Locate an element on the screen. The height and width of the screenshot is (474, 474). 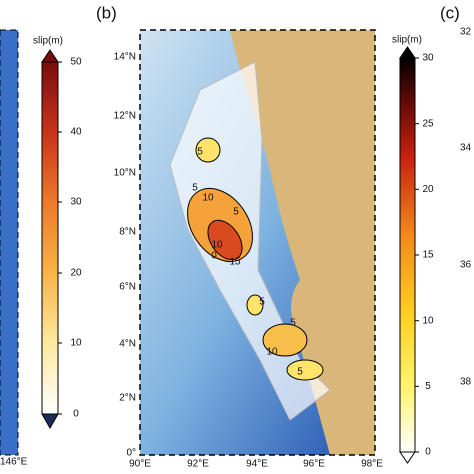
axis-label: 34 is located at coordinates (466, 148).